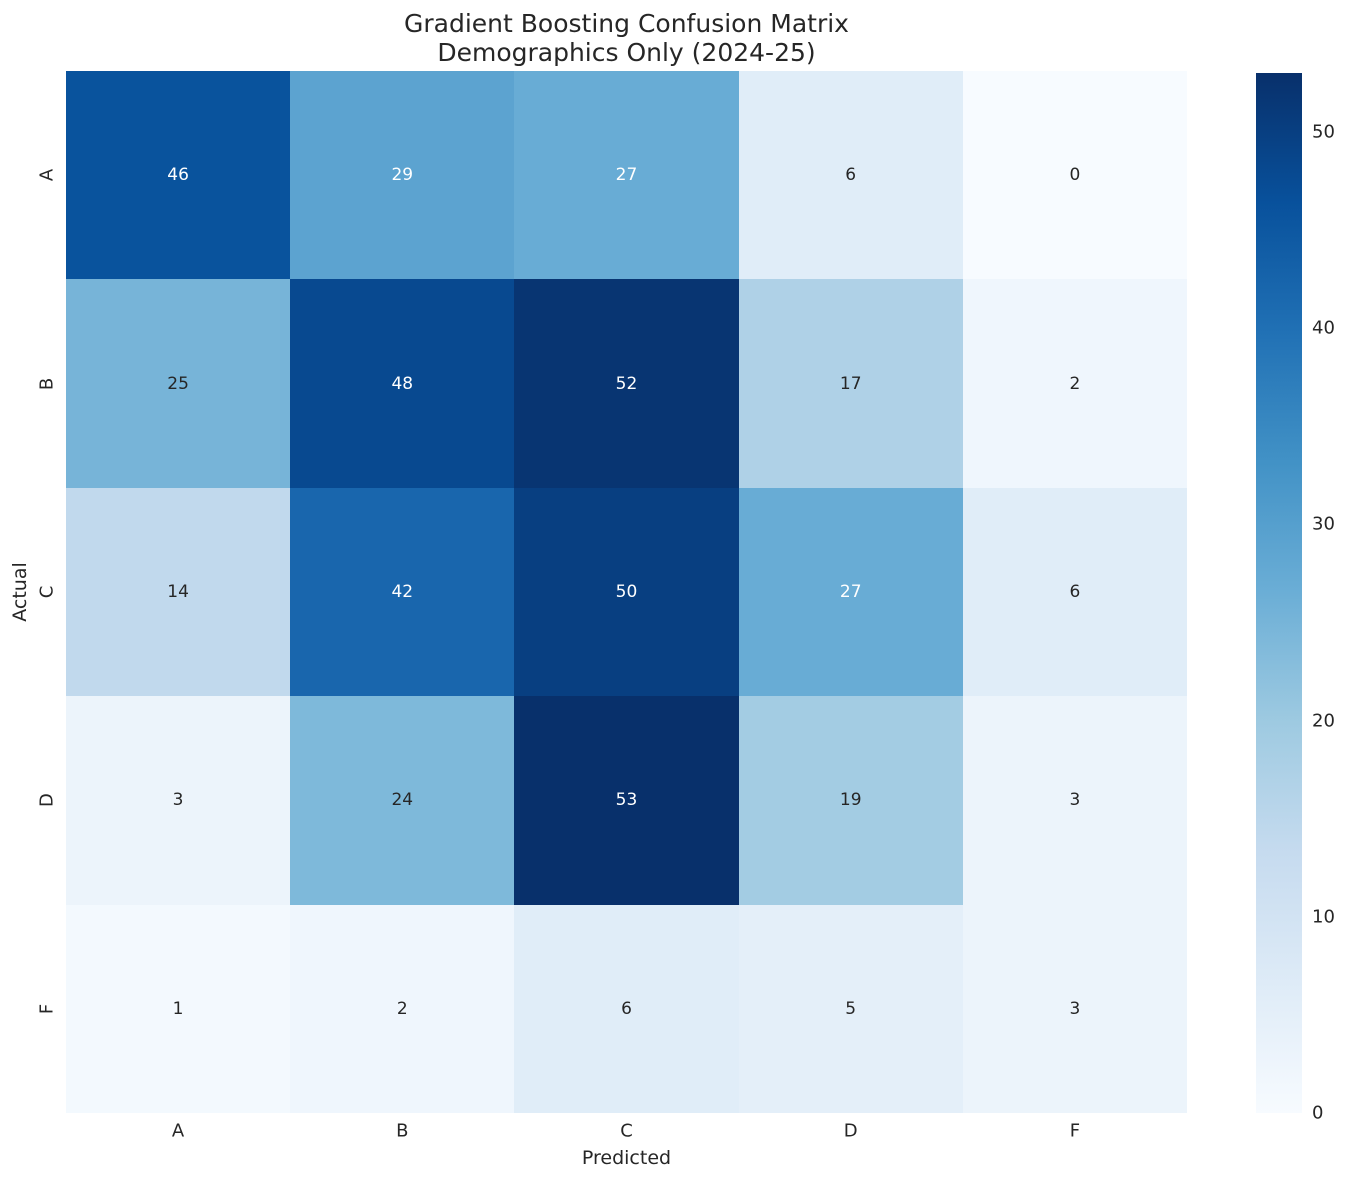 This screenshot has height=1183, width=1354. I want to click on heatmap-cell-F-B: 2, so click(402, 1008).